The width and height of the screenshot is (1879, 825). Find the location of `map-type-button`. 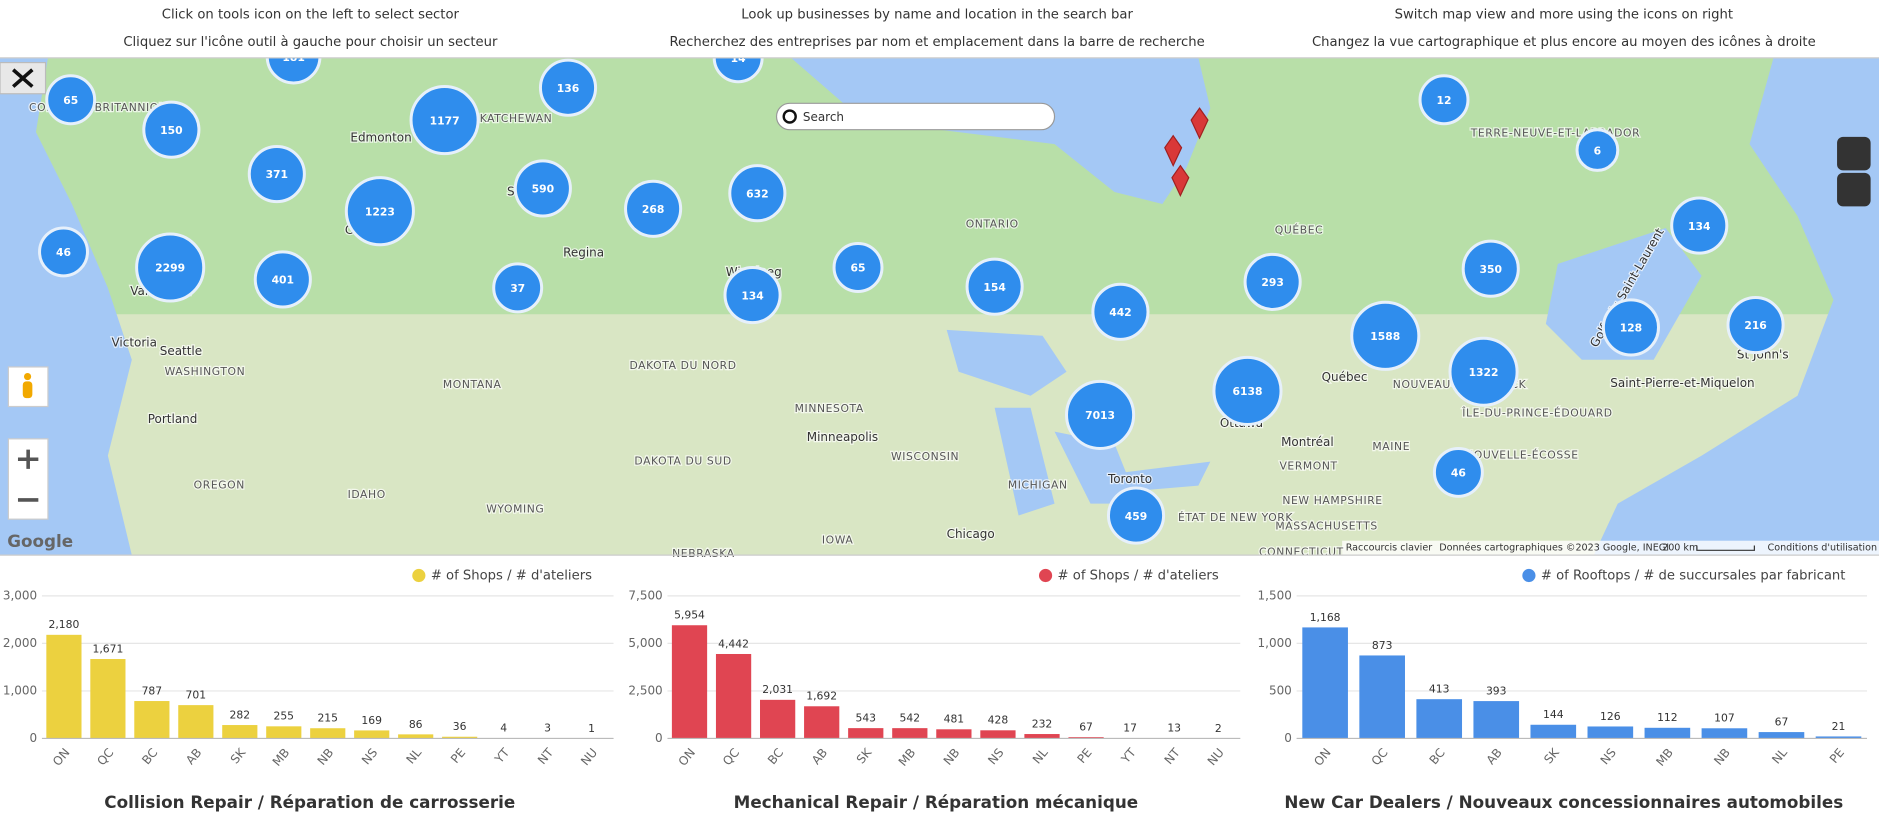

map-type-button is located at coordinates (1854, 153).